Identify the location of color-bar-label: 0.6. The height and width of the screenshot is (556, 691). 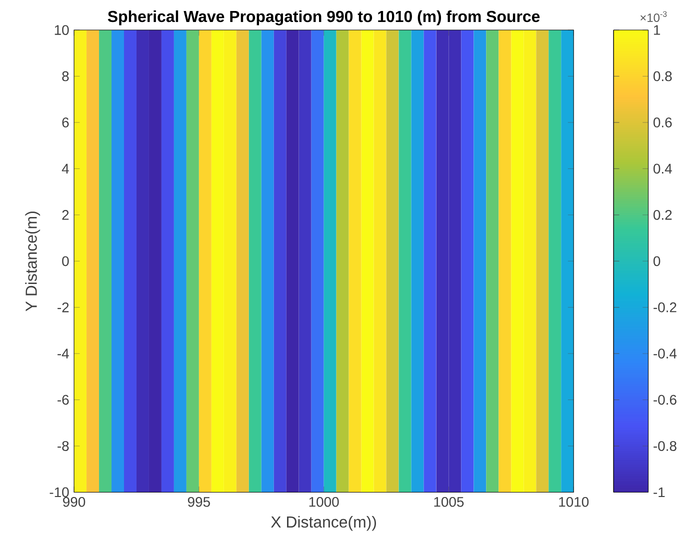
(663, 122).